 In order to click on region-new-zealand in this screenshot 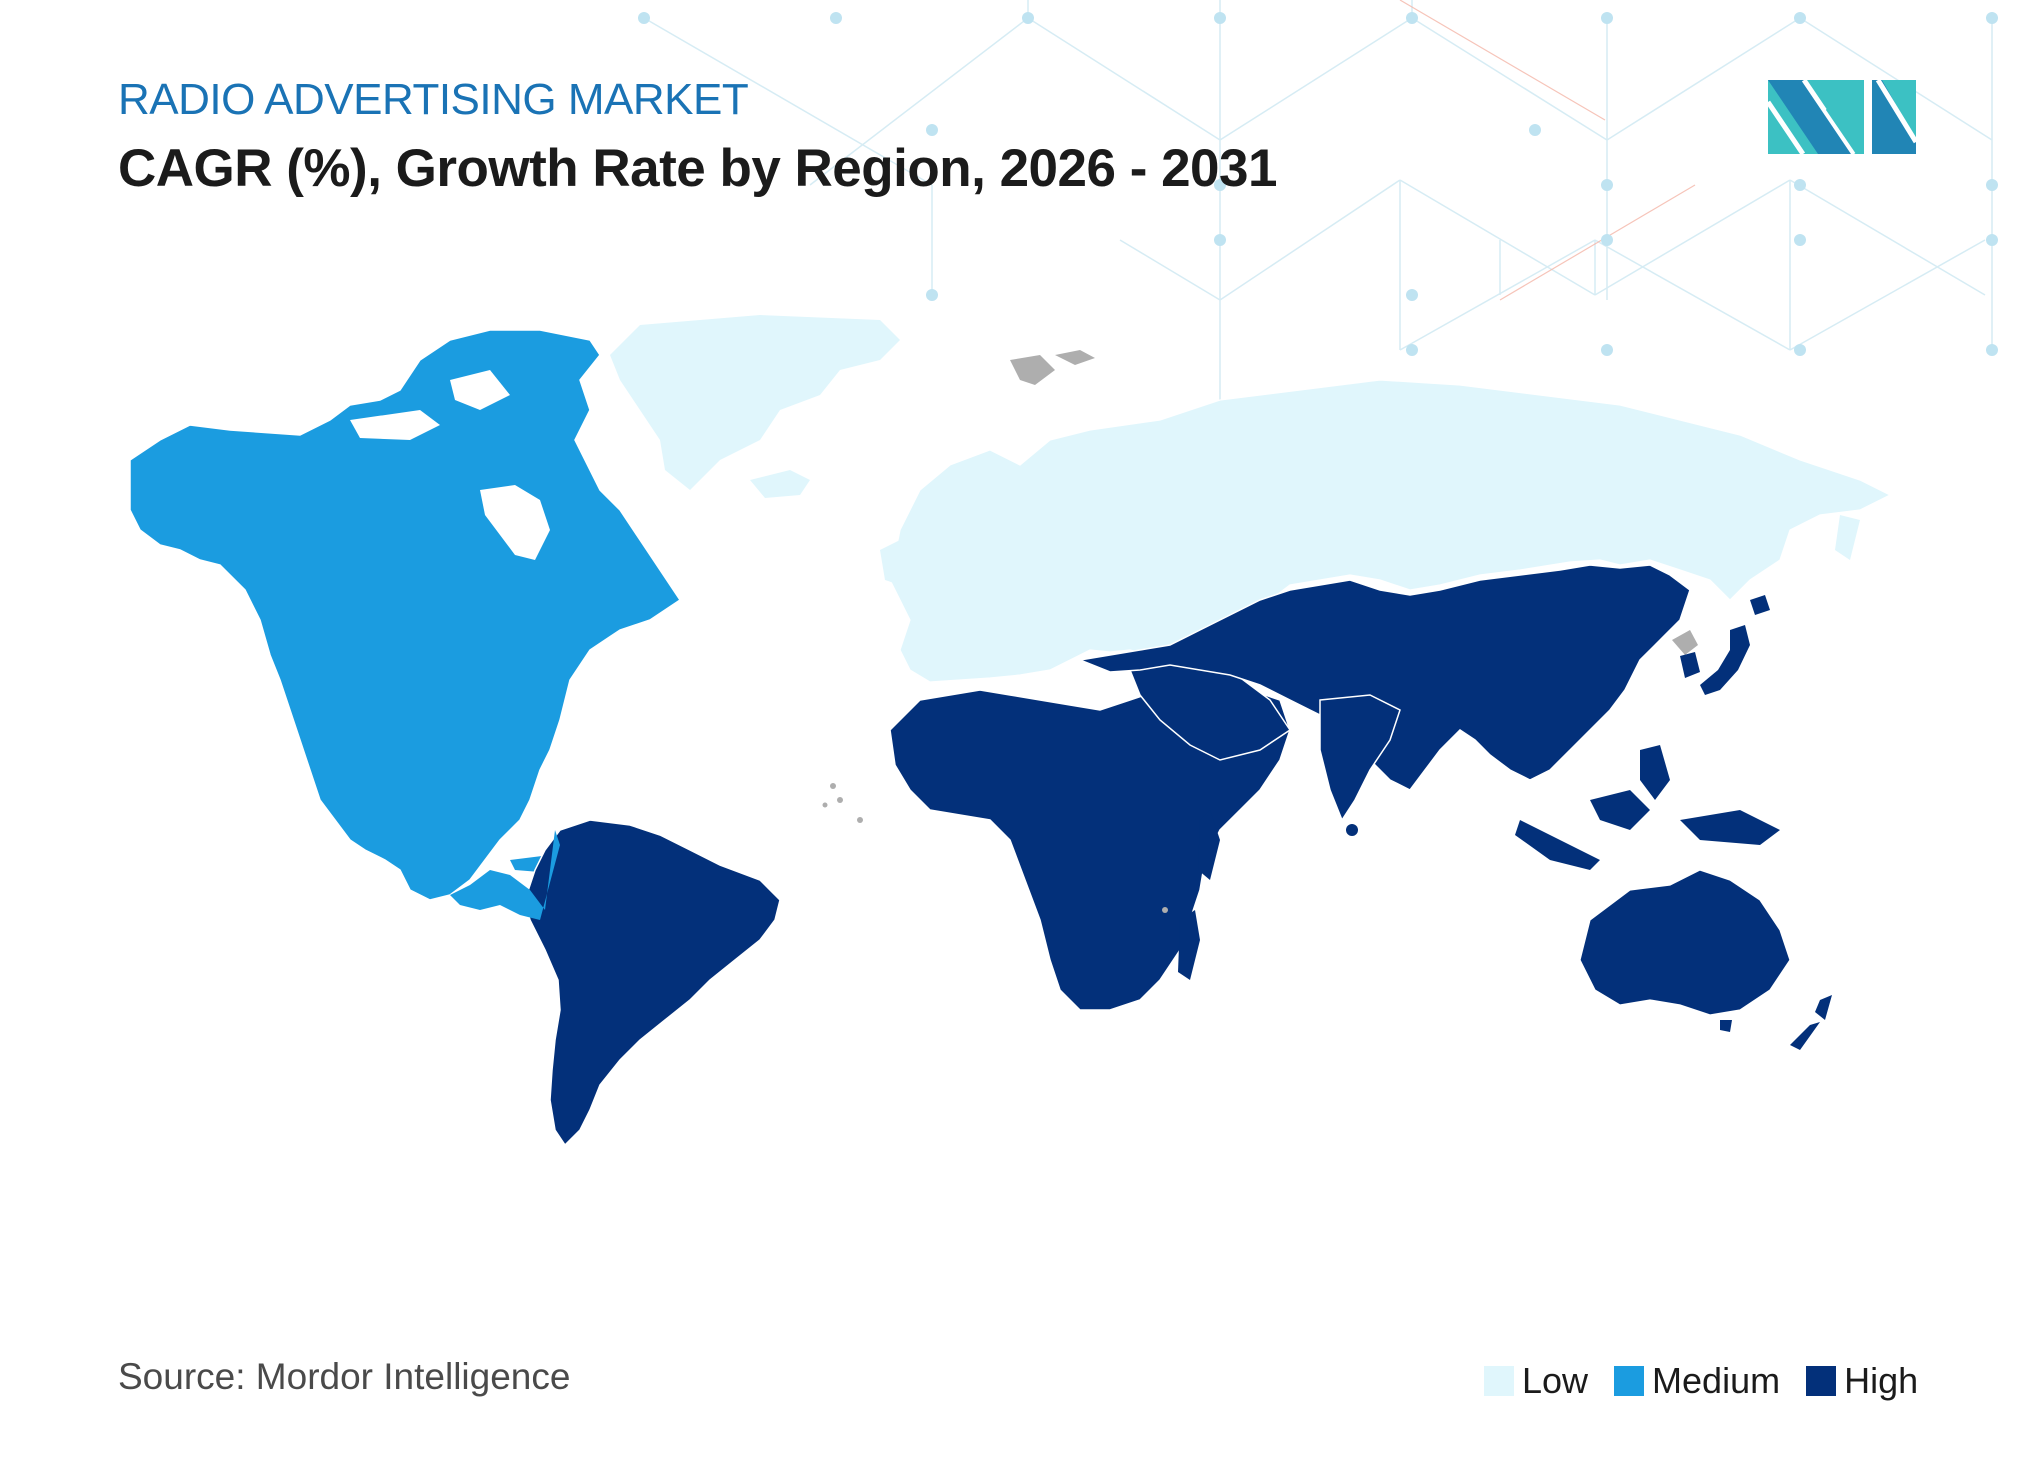, I will do `click(1811, 1022)`.